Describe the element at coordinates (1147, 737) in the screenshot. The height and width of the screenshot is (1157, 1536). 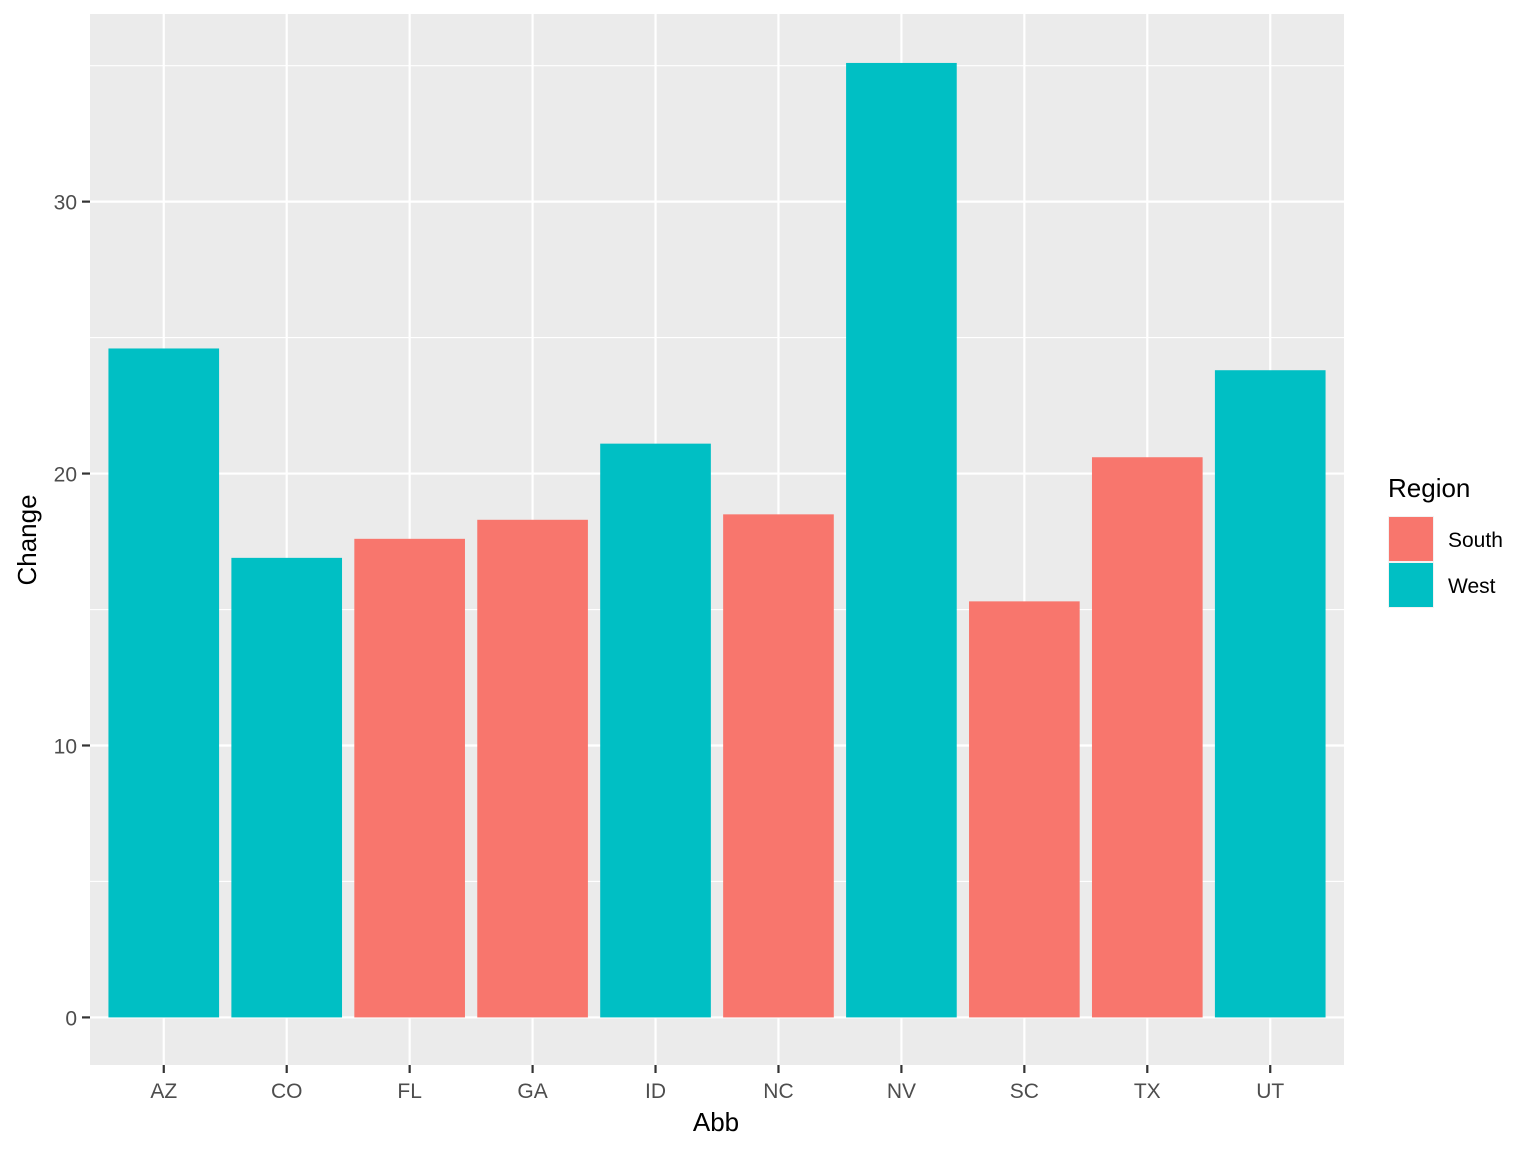
I see `bar-tx` at that location.